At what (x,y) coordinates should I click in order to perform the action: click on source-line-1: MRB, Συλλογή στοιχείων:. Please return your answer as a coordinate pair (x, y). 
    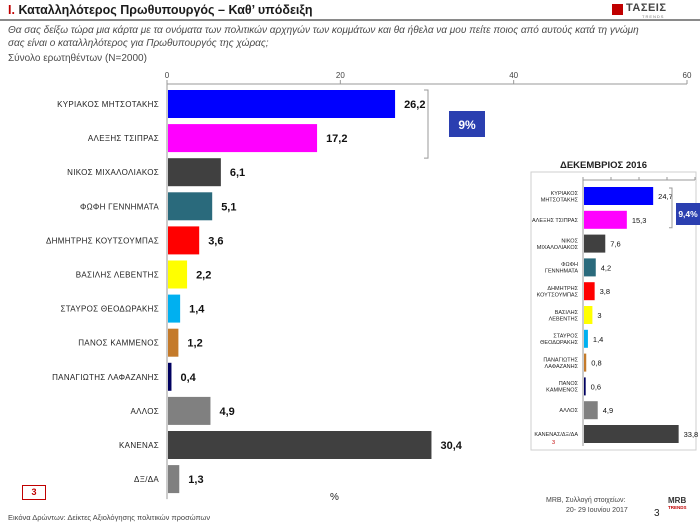
    Looking at the image, I should click on (586, 500).